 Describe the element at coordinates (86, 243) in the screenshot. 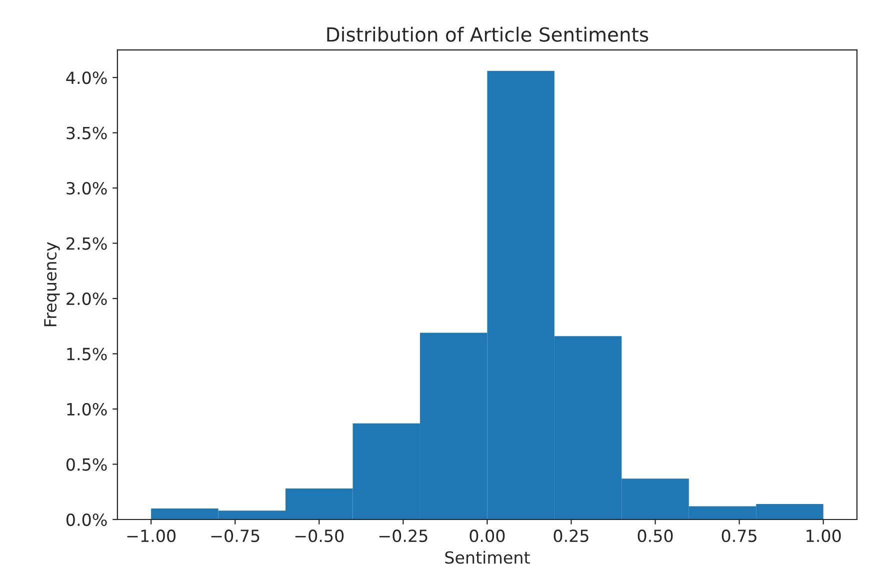

I see `y-tick-label: 2.5%` at that location.